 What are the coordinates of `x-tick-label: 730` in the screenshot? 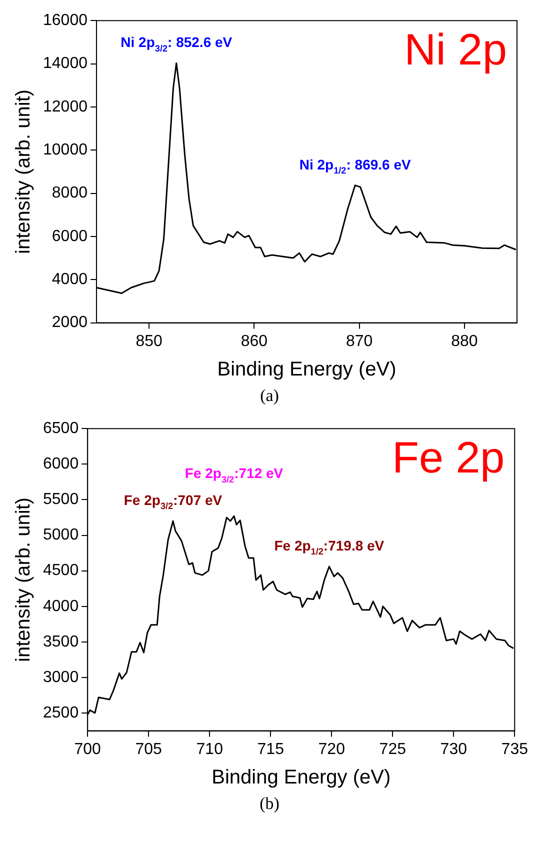 It's located at (454, 749).